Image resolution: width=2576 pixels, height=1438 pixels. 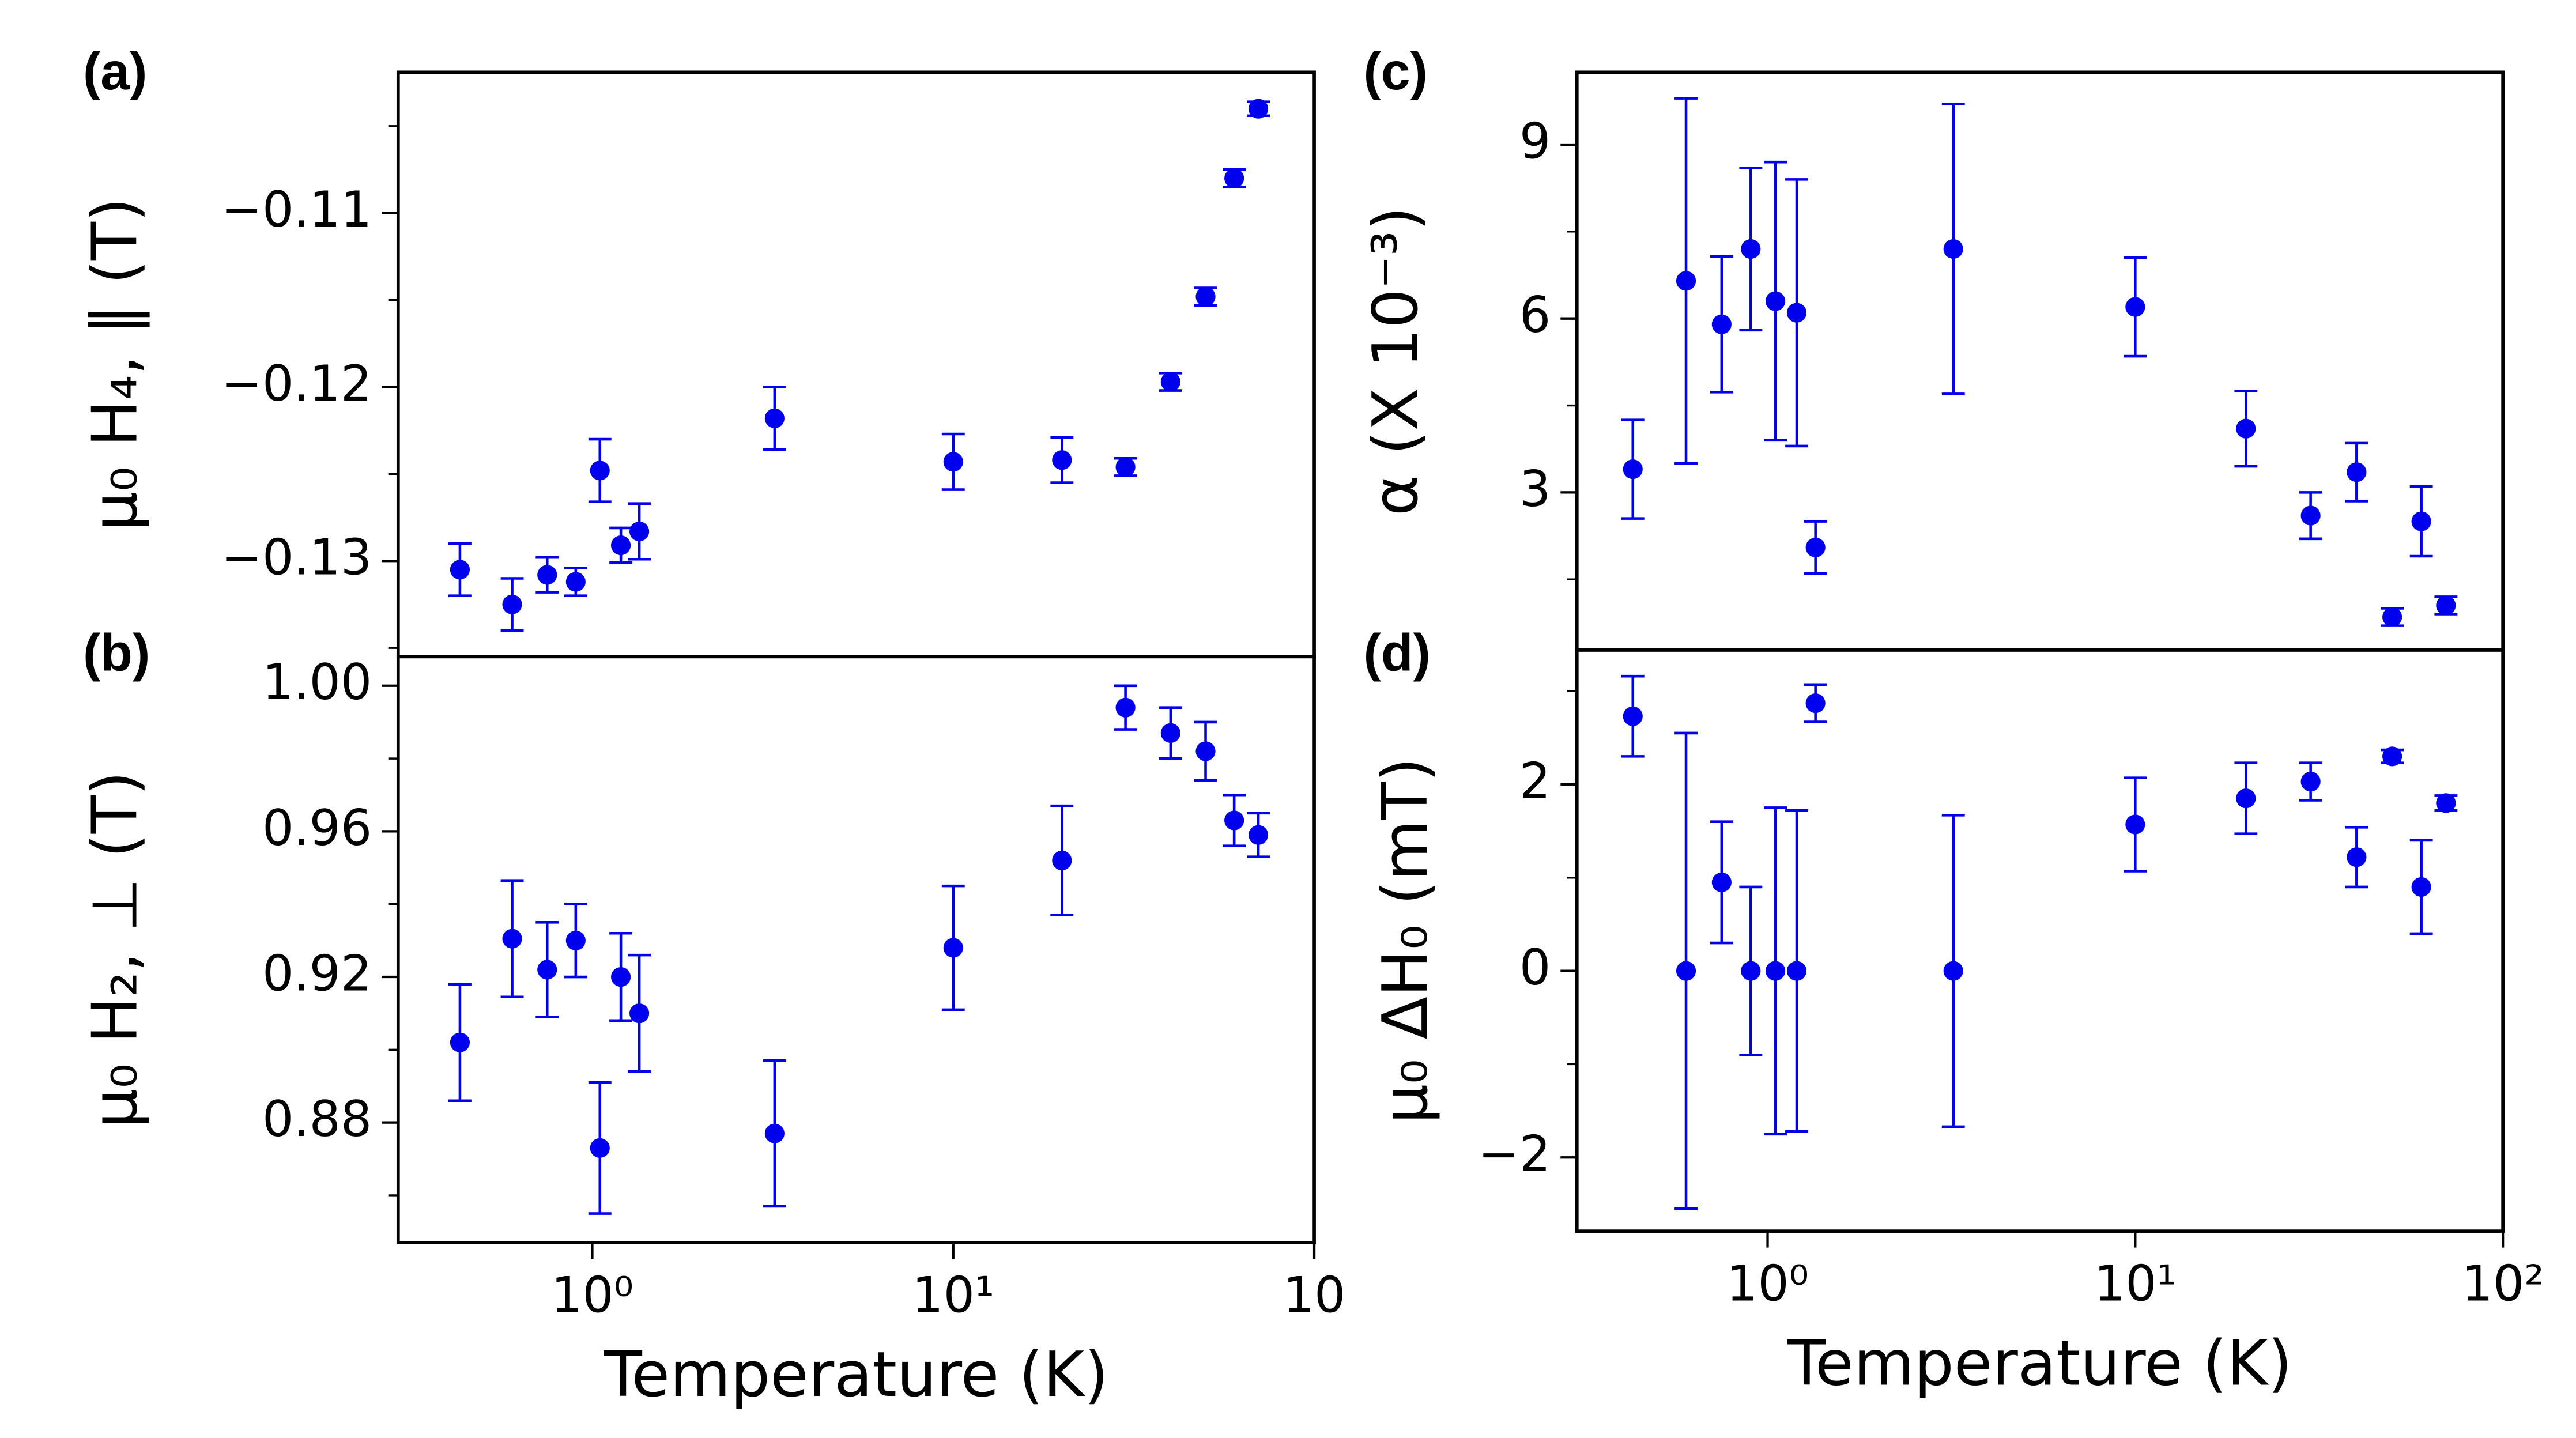 I want to click on y-tick-label: 0.96, so click(x=317, y=828).